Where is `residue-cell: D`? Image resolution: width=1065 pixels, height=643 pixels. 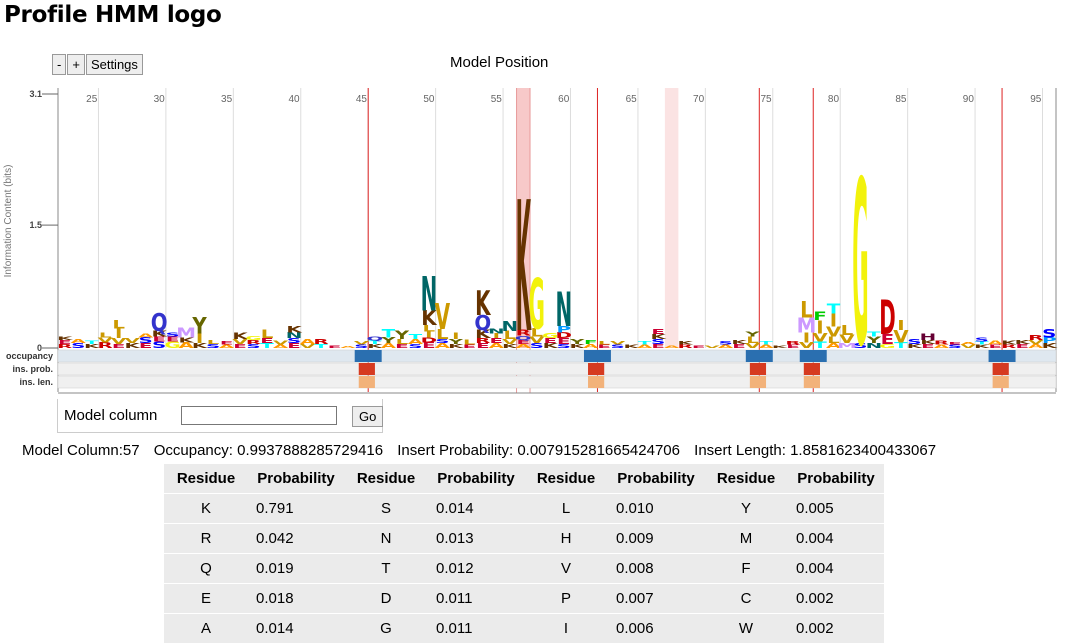 residue-cell: D is located at coordinates (386, 599).